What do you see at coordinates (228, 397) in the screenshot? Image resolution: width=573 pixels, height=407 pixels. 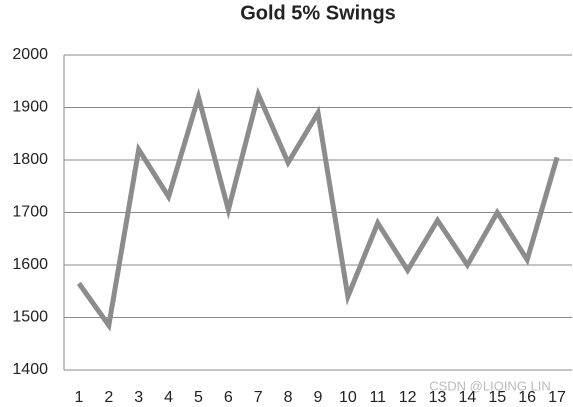 I see `x-tick-label: 6` at bounding box center [228, 397].